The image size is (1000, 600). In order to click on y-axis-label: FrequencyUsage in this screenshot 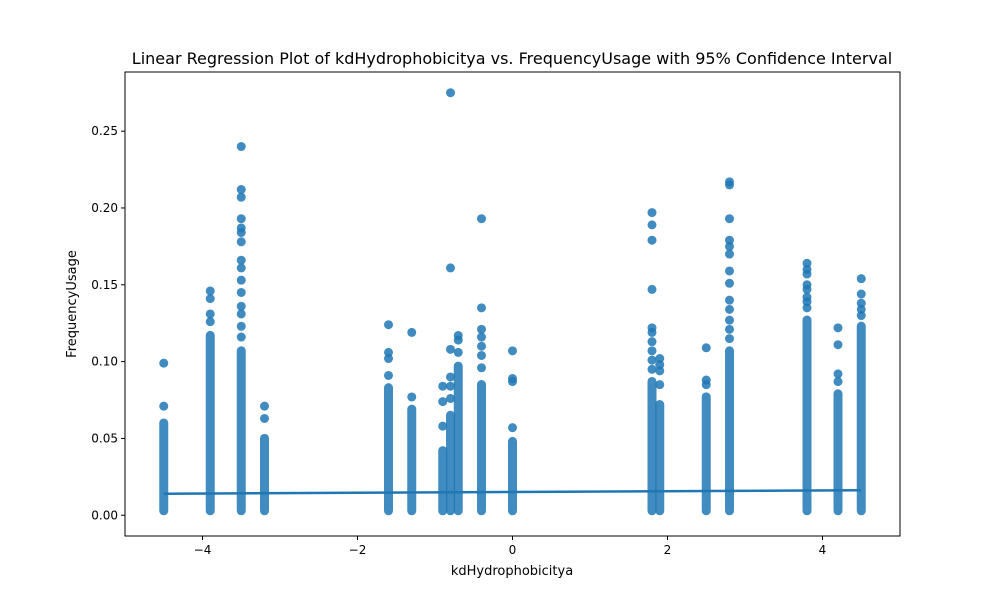, I will do `click(72, 304)`.